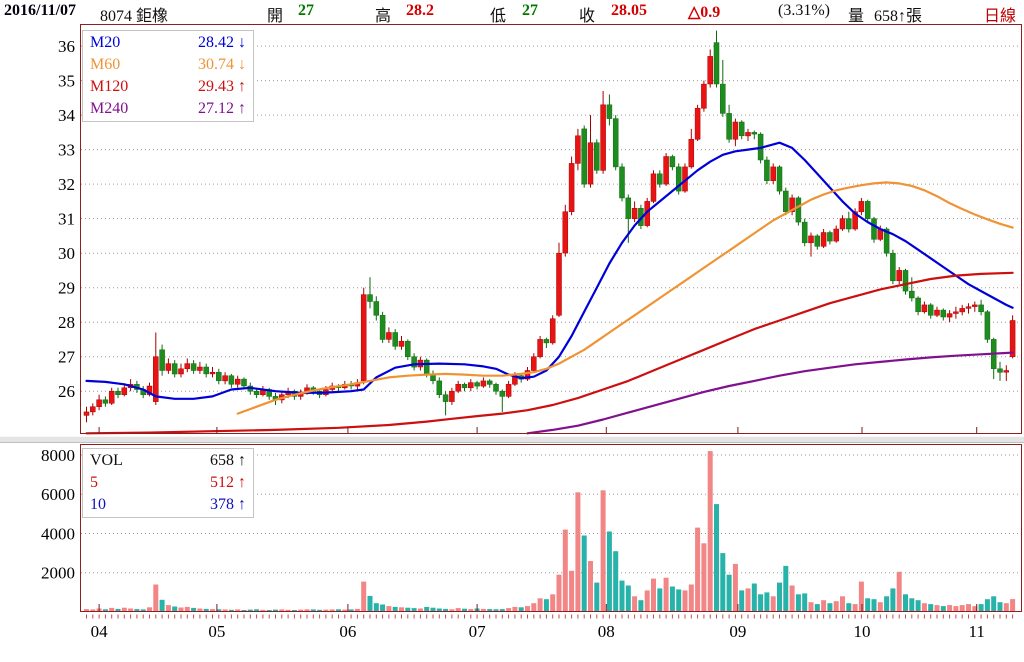  I want to click on volume-legend-value: 512 ↑, so click(228, 482).